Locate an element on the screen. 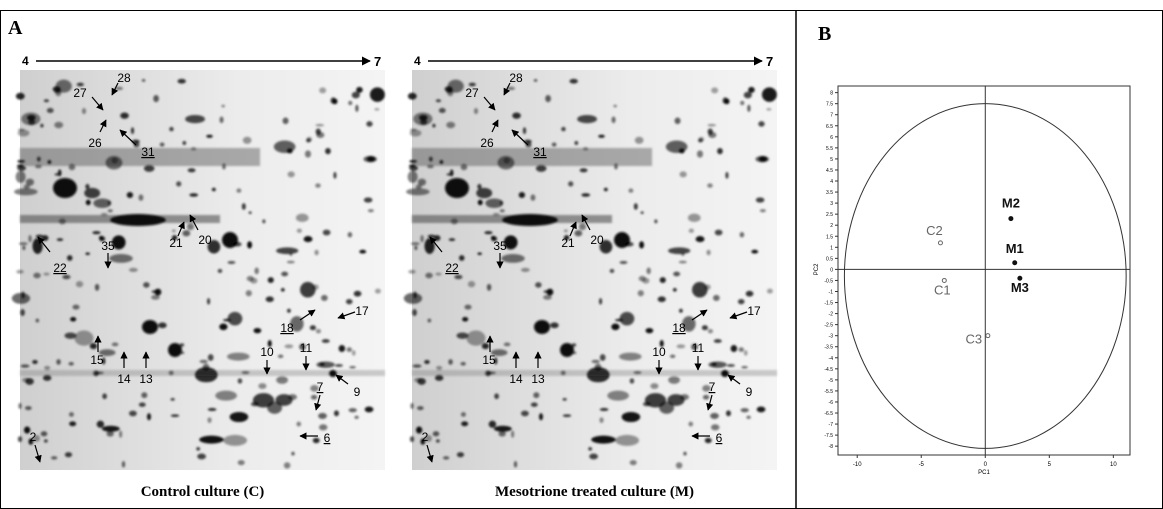  y-tick-label: 7.5 is located at coordinates (829, 105).